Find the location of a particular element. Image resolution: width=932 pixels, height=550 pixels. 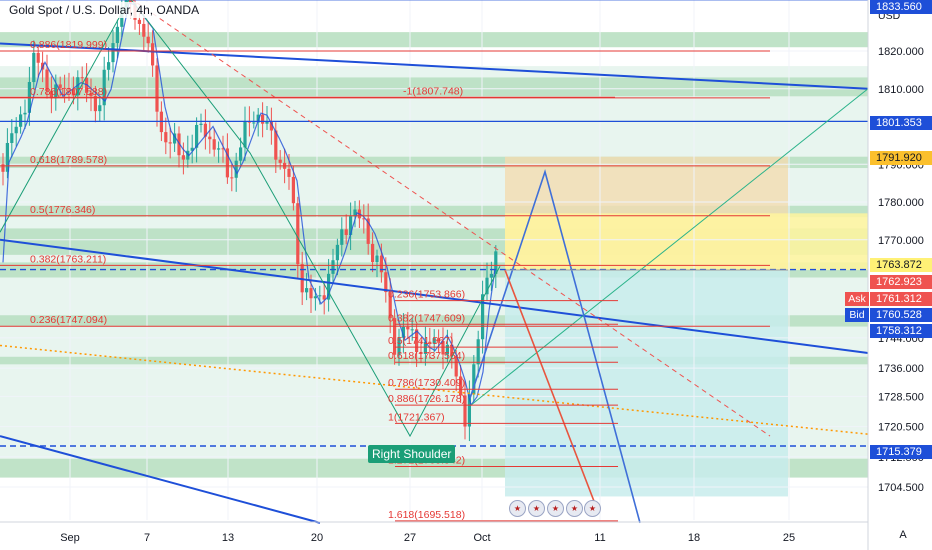

fib-level-label: 0.382(1747.609) is located at coordinates (426, 318).